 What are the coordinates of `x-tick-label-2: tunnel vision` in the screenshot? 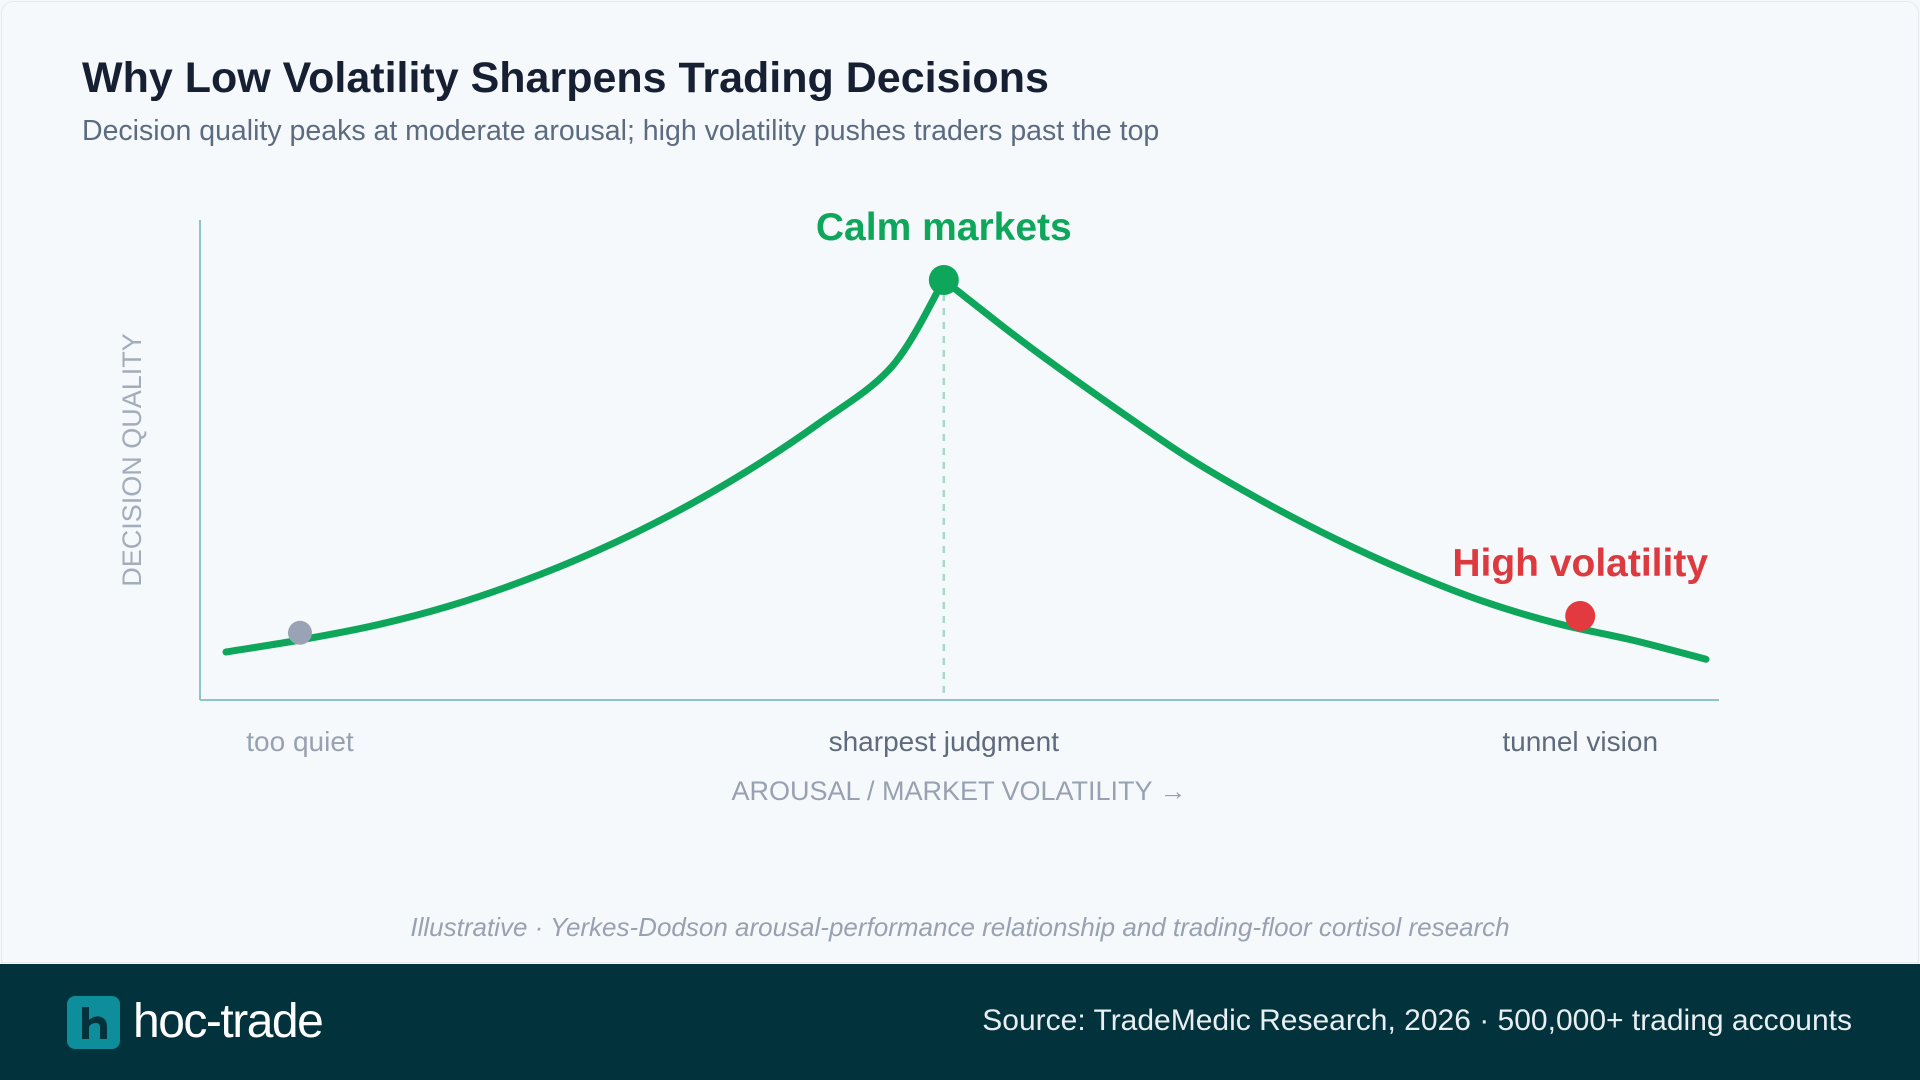 It's located at (1580, 741).